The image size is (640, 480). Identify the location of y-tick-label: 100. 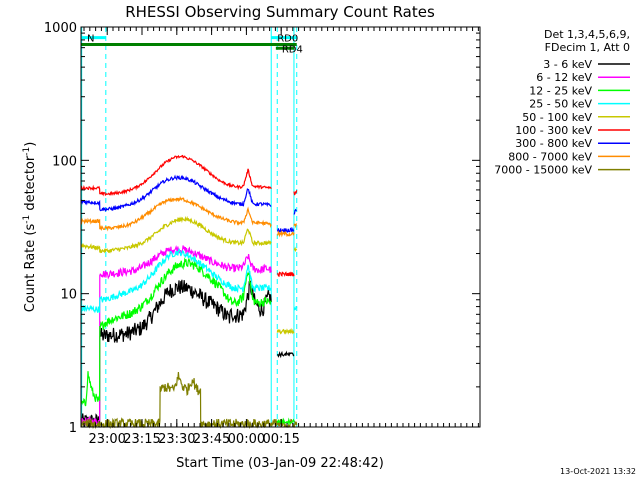
(64, 161).